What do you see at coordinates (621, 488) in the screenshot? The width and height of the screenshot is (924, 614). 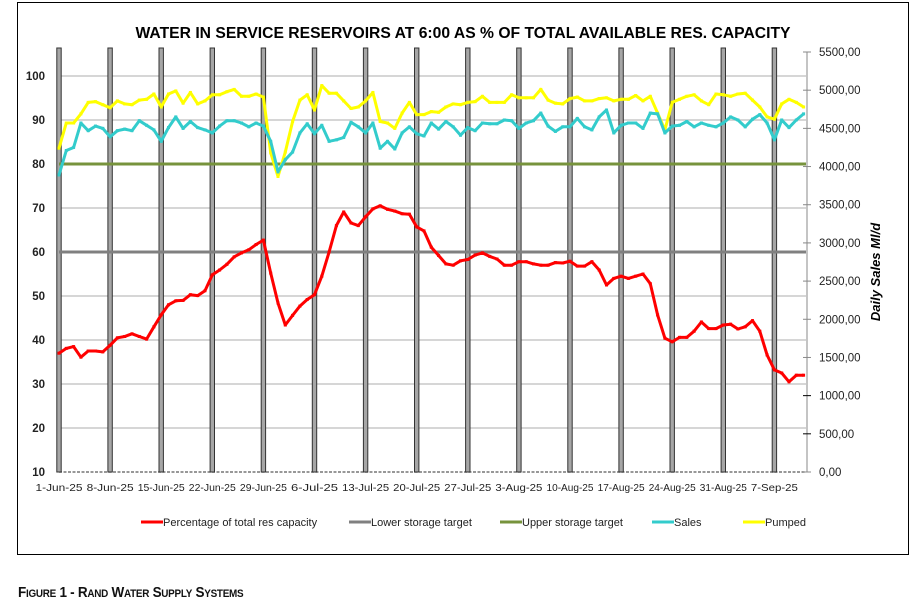 I see `x-tick-label: 17-Aug-25` at bounding box center [621, 488].